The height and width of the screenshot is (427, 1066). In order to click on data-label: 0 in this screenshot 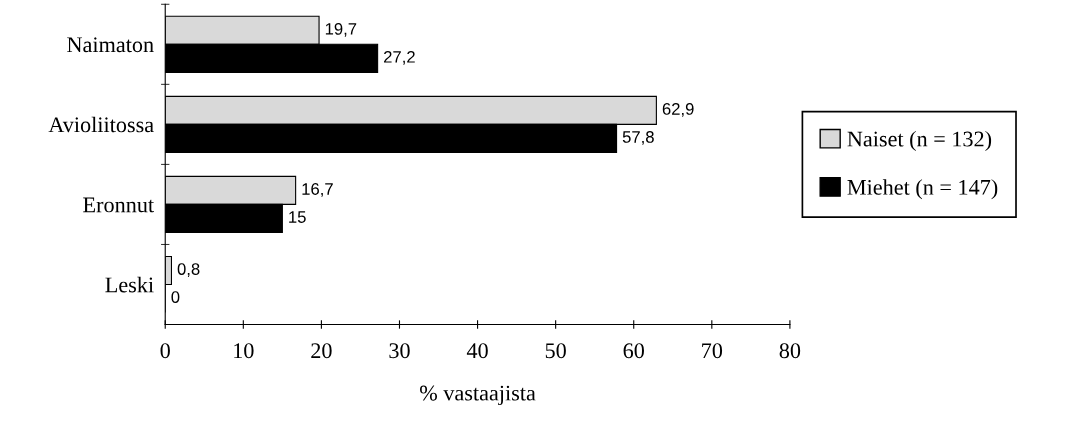, I will do `click(175, 297)`.